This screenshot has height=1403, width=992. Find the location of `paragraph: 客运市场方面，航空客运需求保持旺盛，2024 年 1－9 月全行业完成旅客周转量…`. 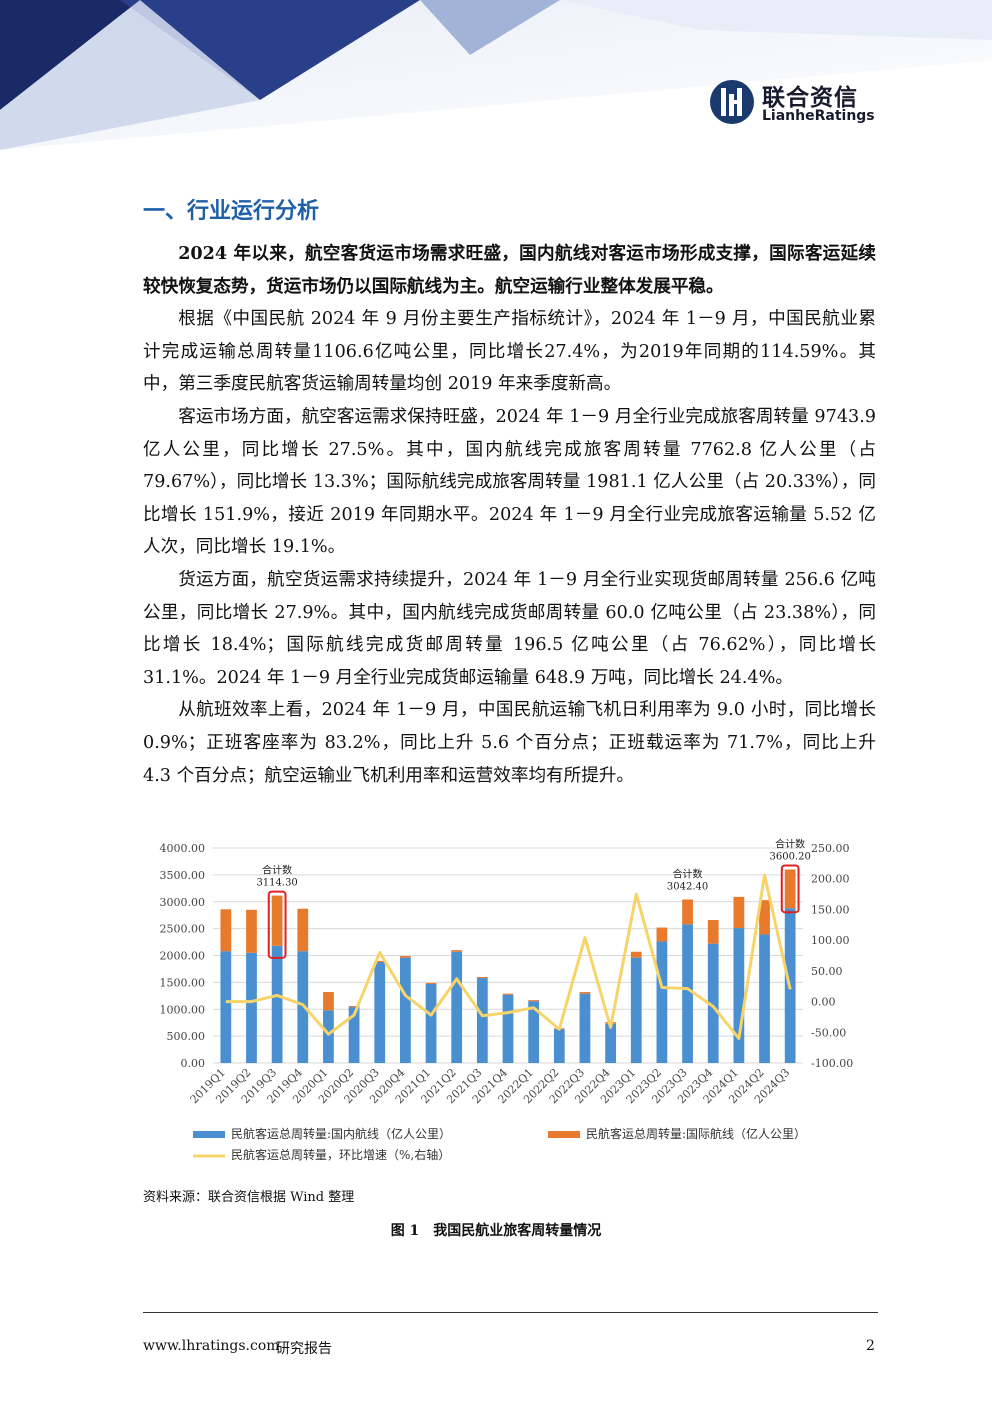

paragraph: 客运市场方面，航空客运需求保持旺盛，2024 年 1－9 月全行业完成旅客周转量… is located at coordinates (509, 482).